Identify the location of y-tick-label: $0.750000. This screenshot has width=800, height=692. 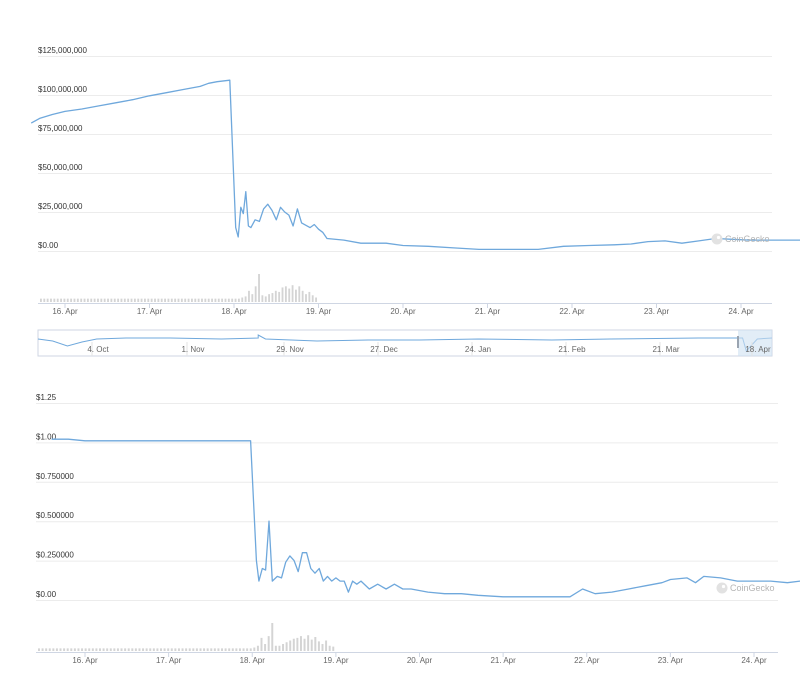
(55, 476).